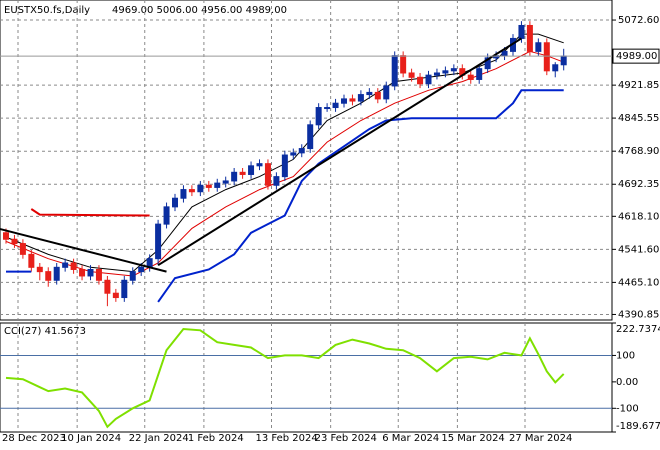  I want to click on cci-tick-label: 100, so click(625, 355).